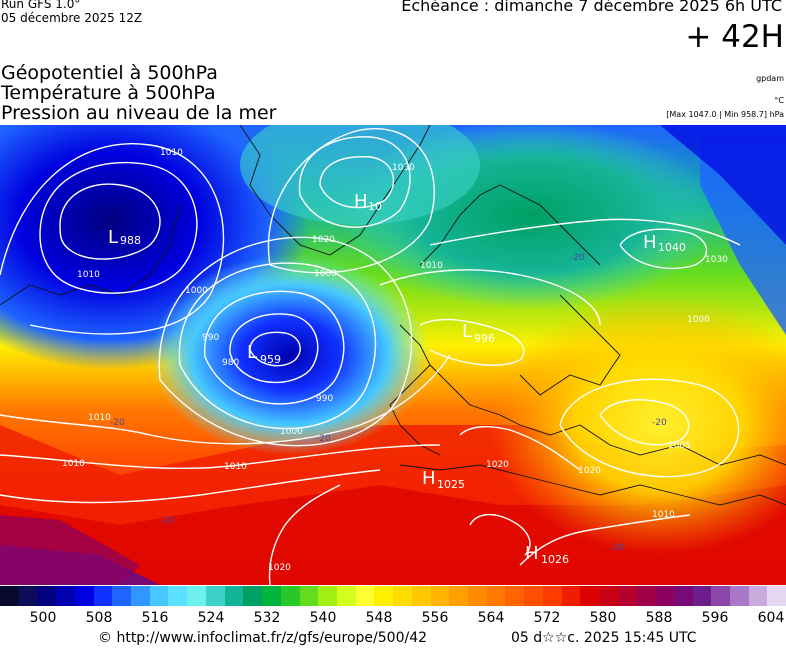 This screenshot has width=786, height=648. What do you see at coordinates (72, 18) in the screenshot?
I see `run-date: 05 décembre 2025 12Z` at bounding box center [72, 18].